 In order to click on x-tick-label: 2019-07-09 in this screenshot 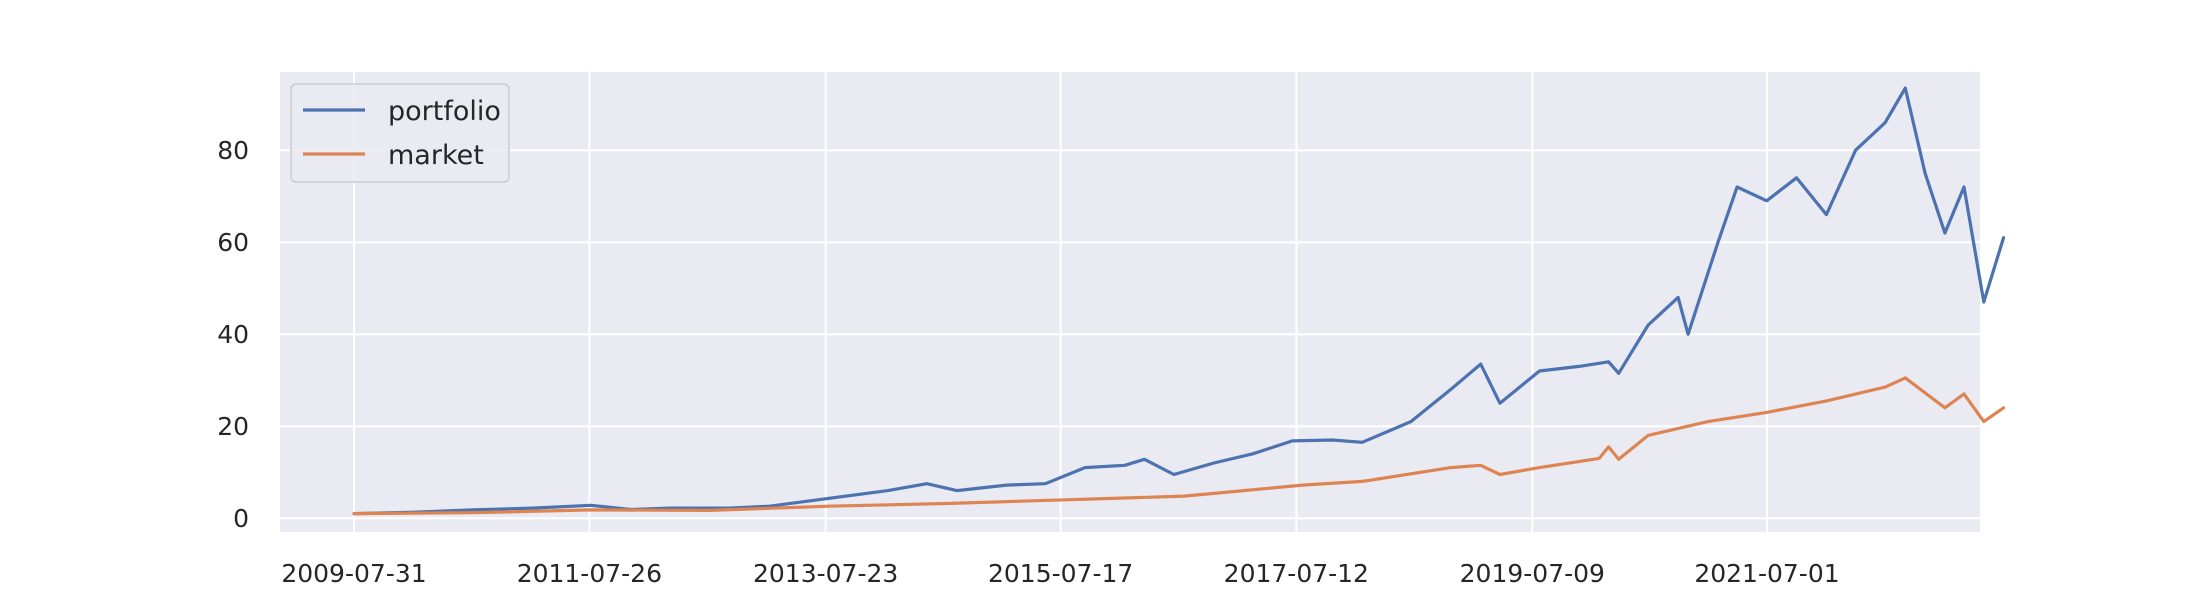, I will do `click(1532, 573)`.